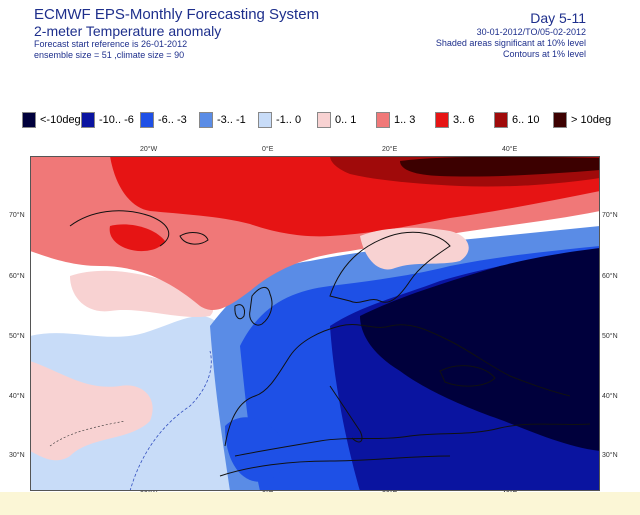  I want to click on coastline-scandinavia, so click(390, 267).